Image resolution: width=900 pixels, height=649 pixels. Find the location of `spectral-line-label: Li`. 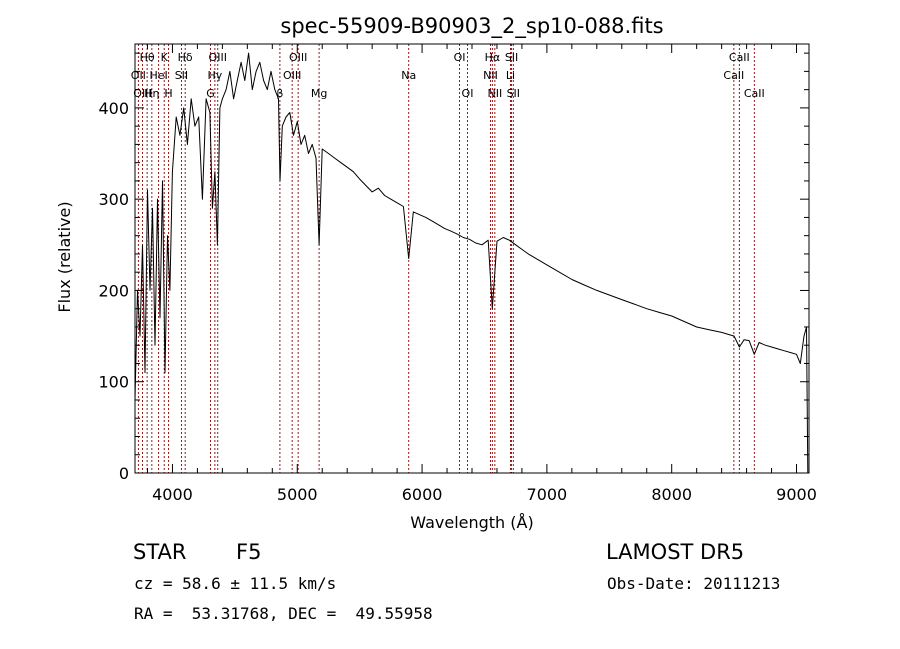

spectral-line-label: Li is located at coordinates (510, 75).